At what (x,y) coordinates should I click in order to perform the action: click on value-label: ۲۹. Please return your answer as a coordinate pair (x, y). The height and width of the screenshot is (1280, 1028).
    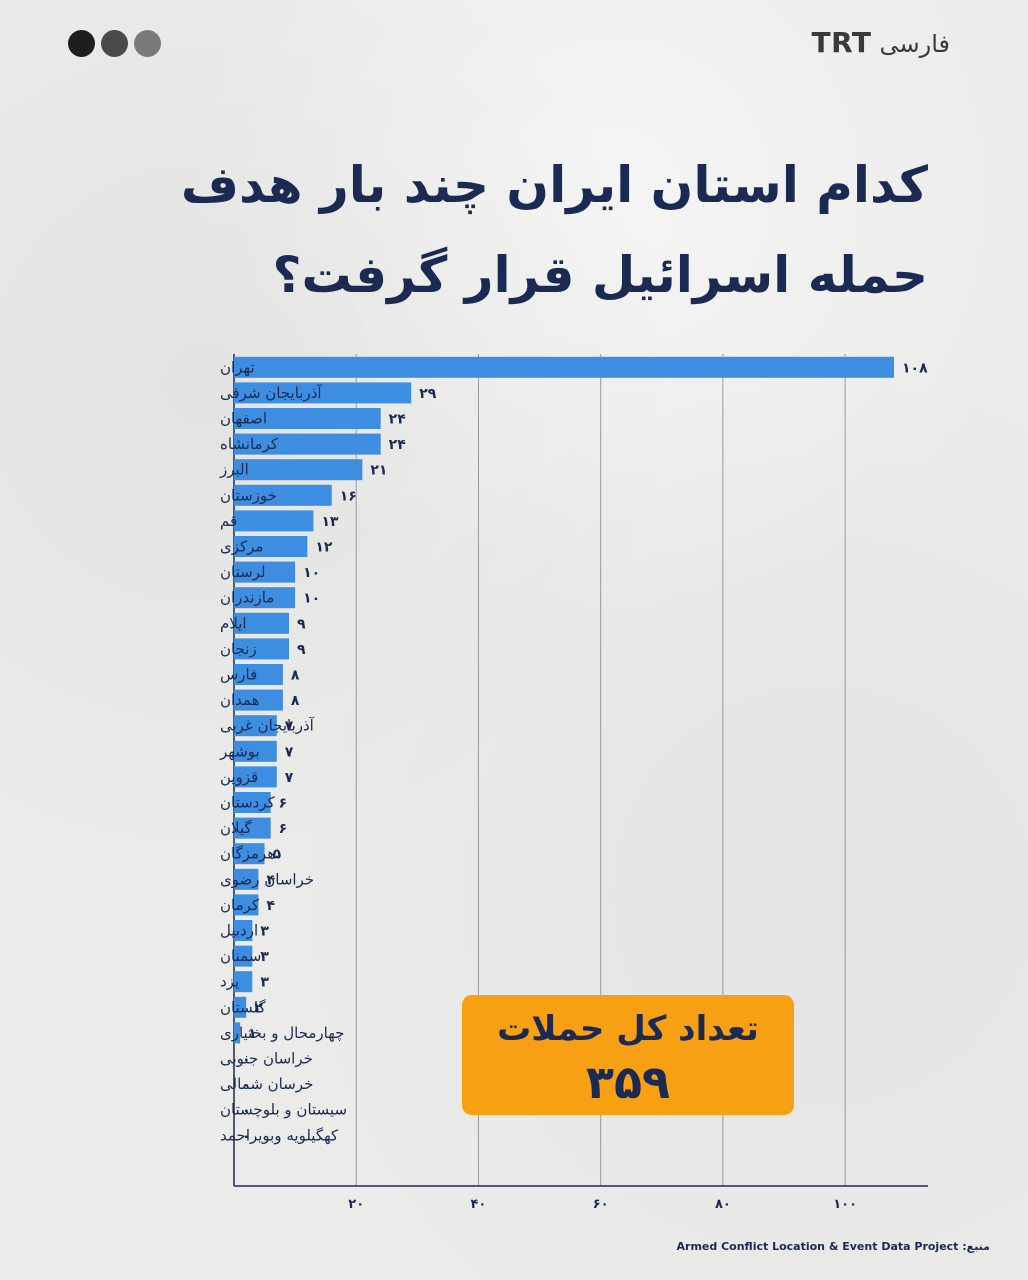
    Looking at the image, I should click on (428, 394).